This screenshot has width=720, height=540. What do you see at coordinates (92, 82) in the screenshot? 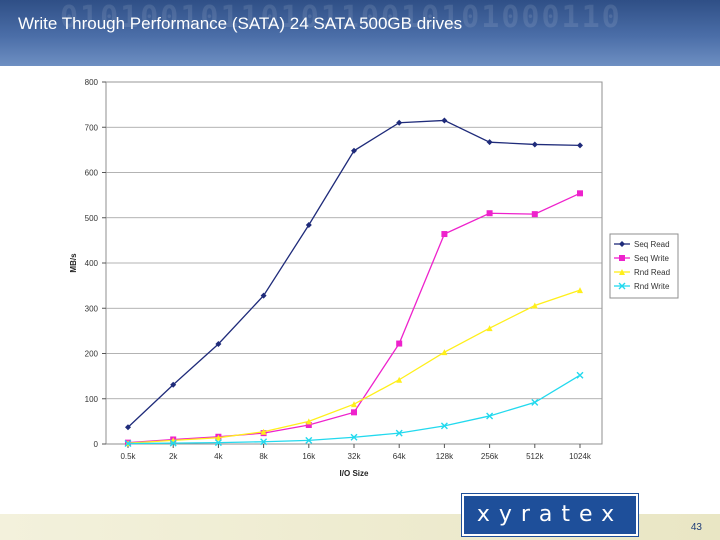
I see `y-tick-label: 800` at bounding box center [92, 82].